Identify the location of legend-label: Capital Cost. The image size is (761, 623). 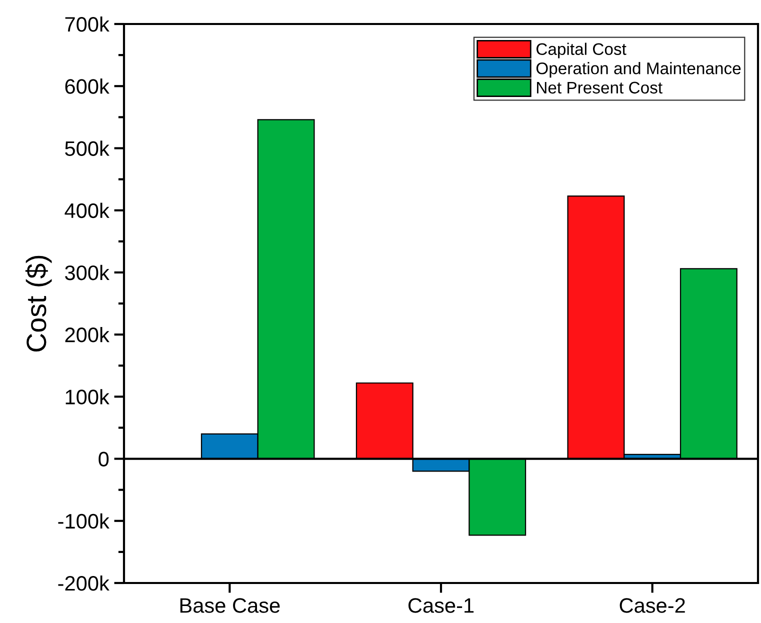
(581, 50).